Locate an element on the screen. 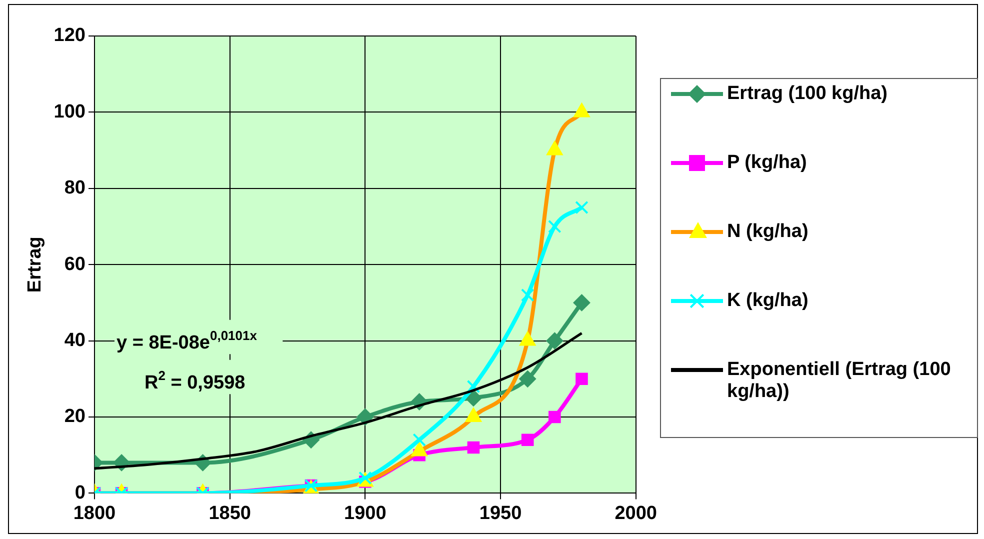 The width and height of the screenshot is (984, 539). legend-label: K (kg/ha) is located at coordinates (767, 301).